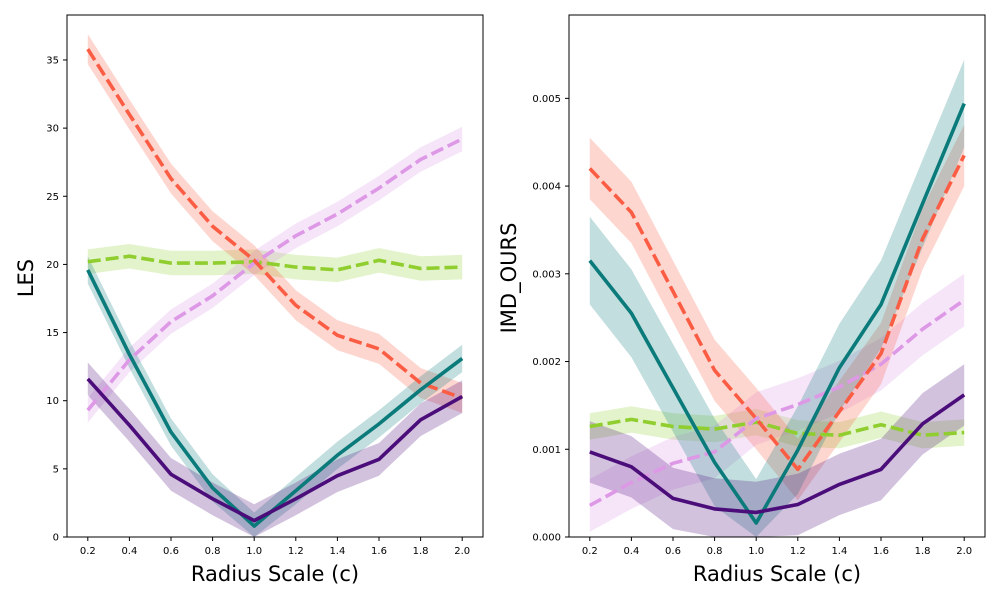  I want to click on imd-series-1-line, so click(777, 402).